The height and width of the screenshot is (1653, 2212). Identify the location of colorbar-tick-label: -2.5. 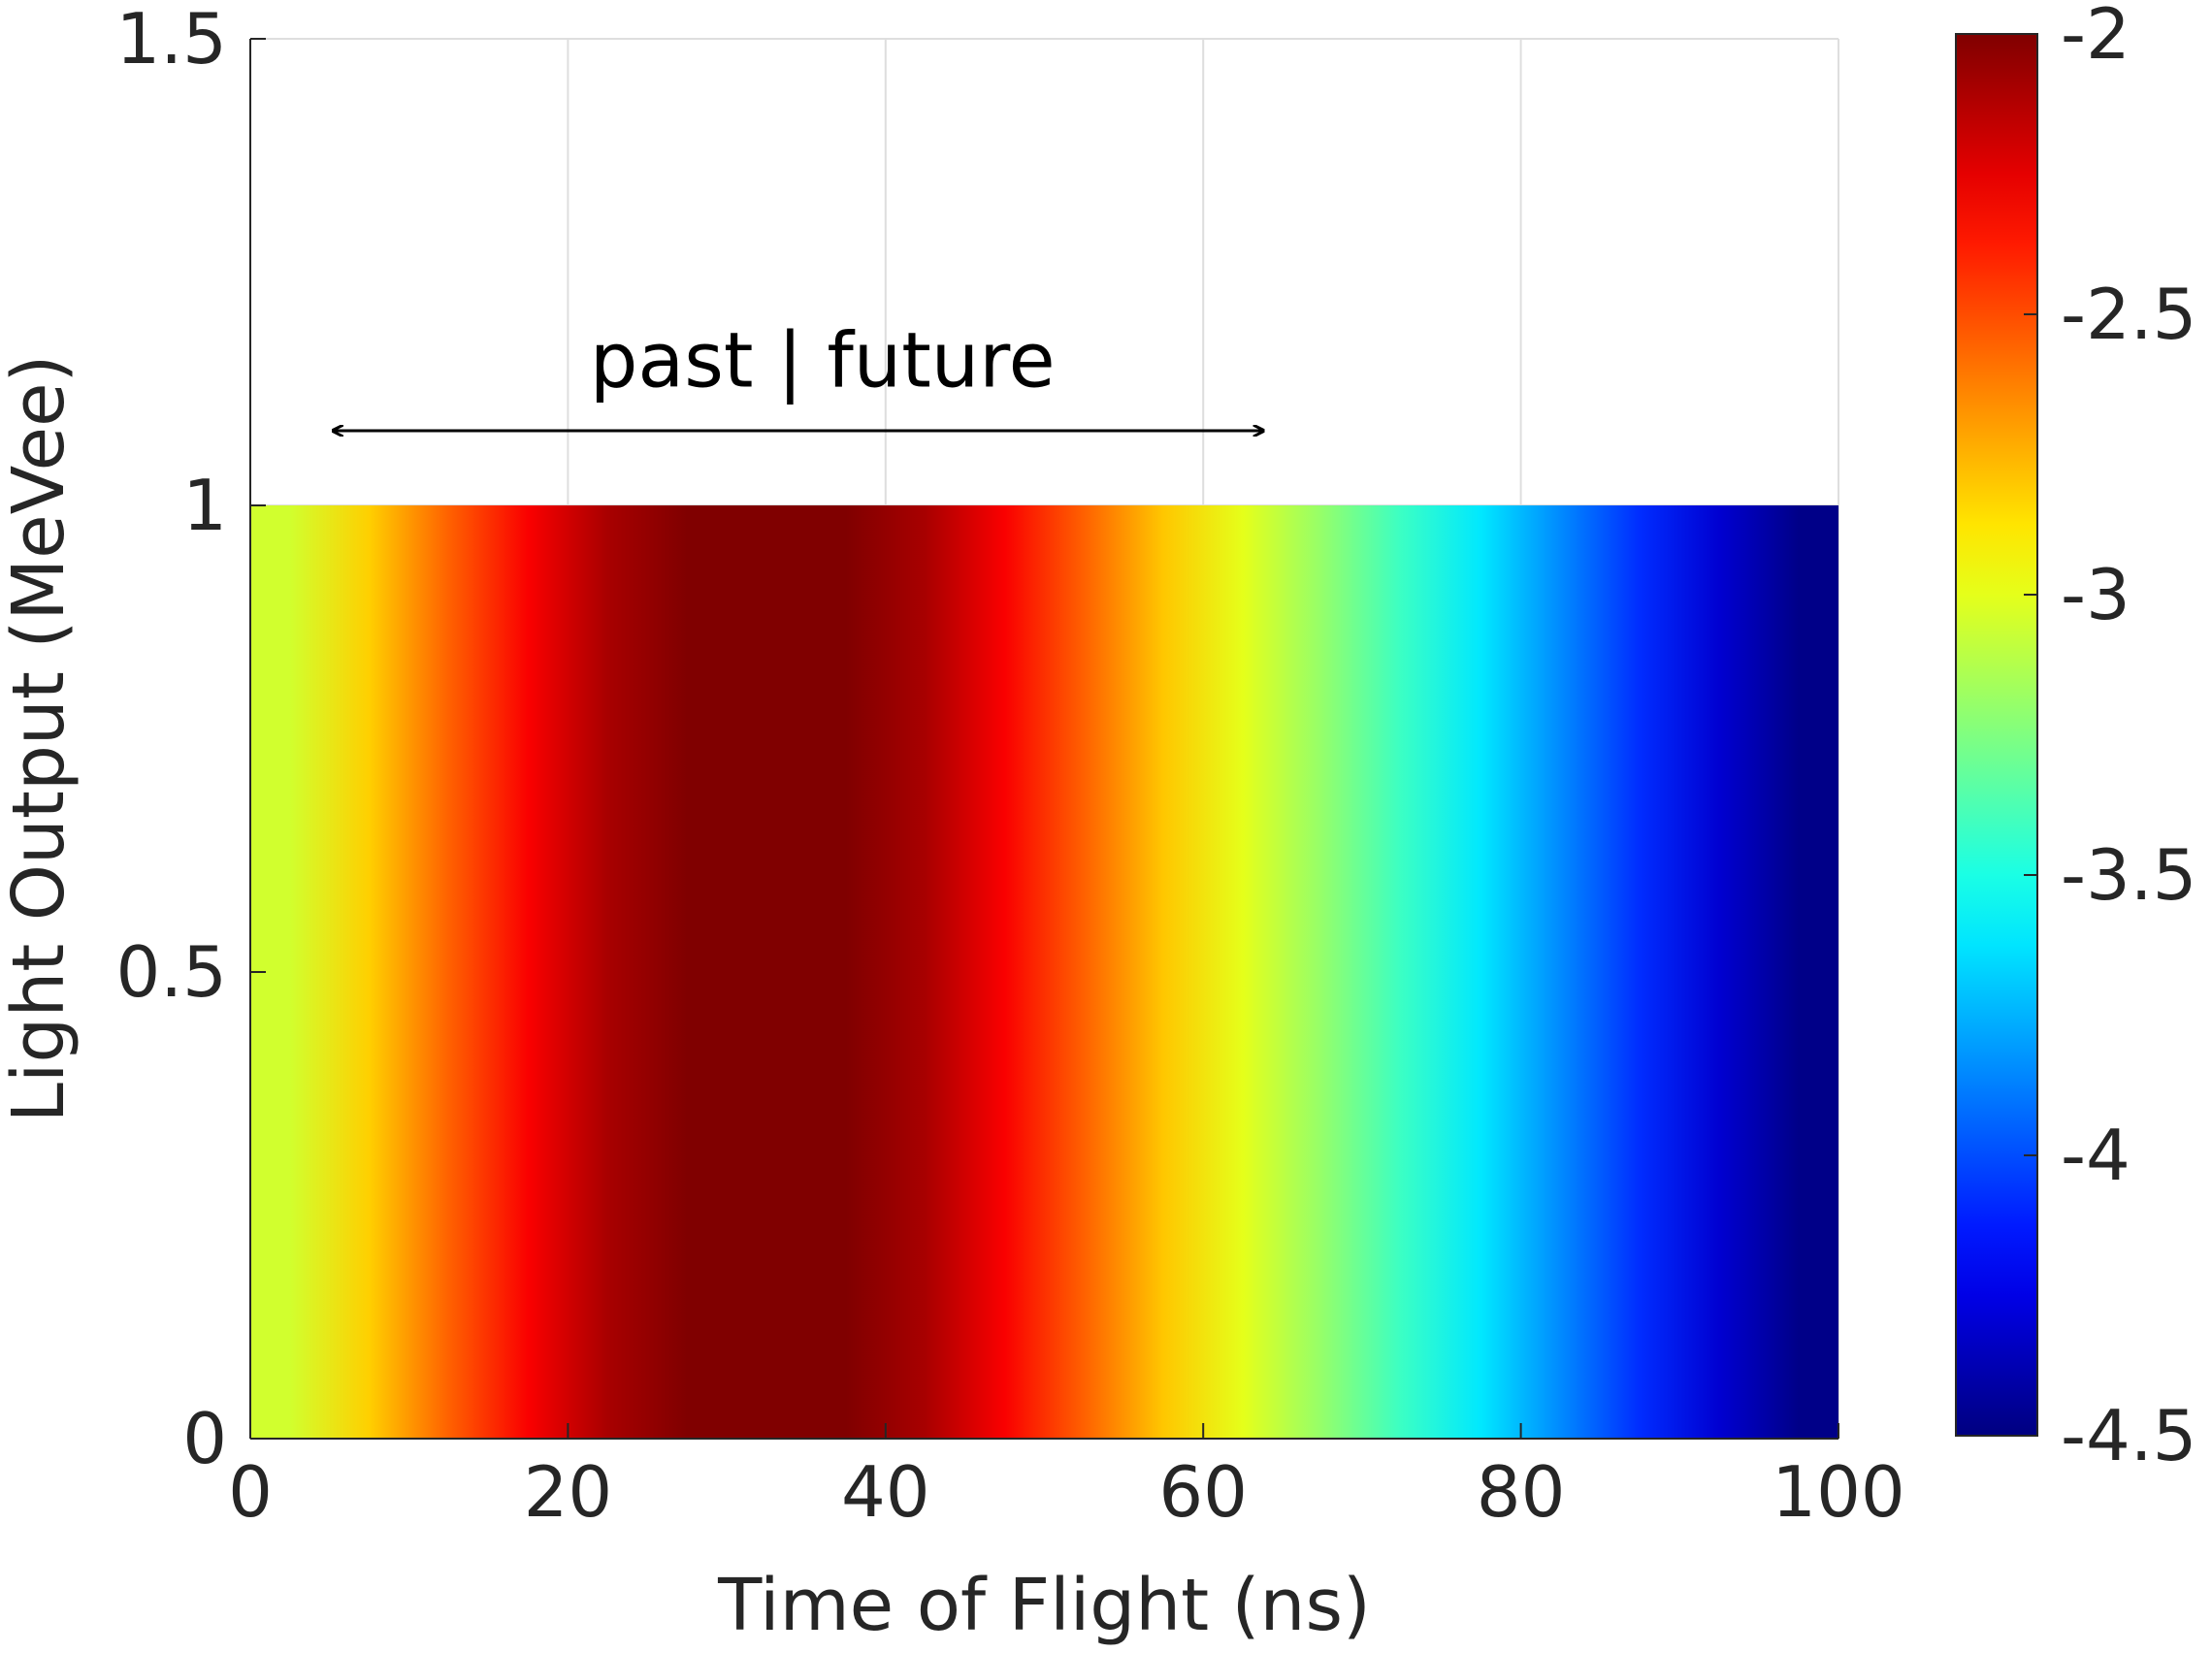
(2128, 314).